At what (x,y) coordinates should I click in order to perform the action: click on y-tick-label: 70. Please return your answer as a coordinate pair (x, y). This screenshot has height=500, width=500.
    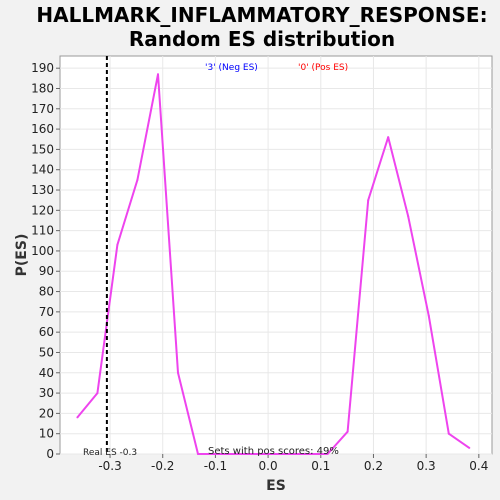
    Looking at the image, I should click on (46, 312).